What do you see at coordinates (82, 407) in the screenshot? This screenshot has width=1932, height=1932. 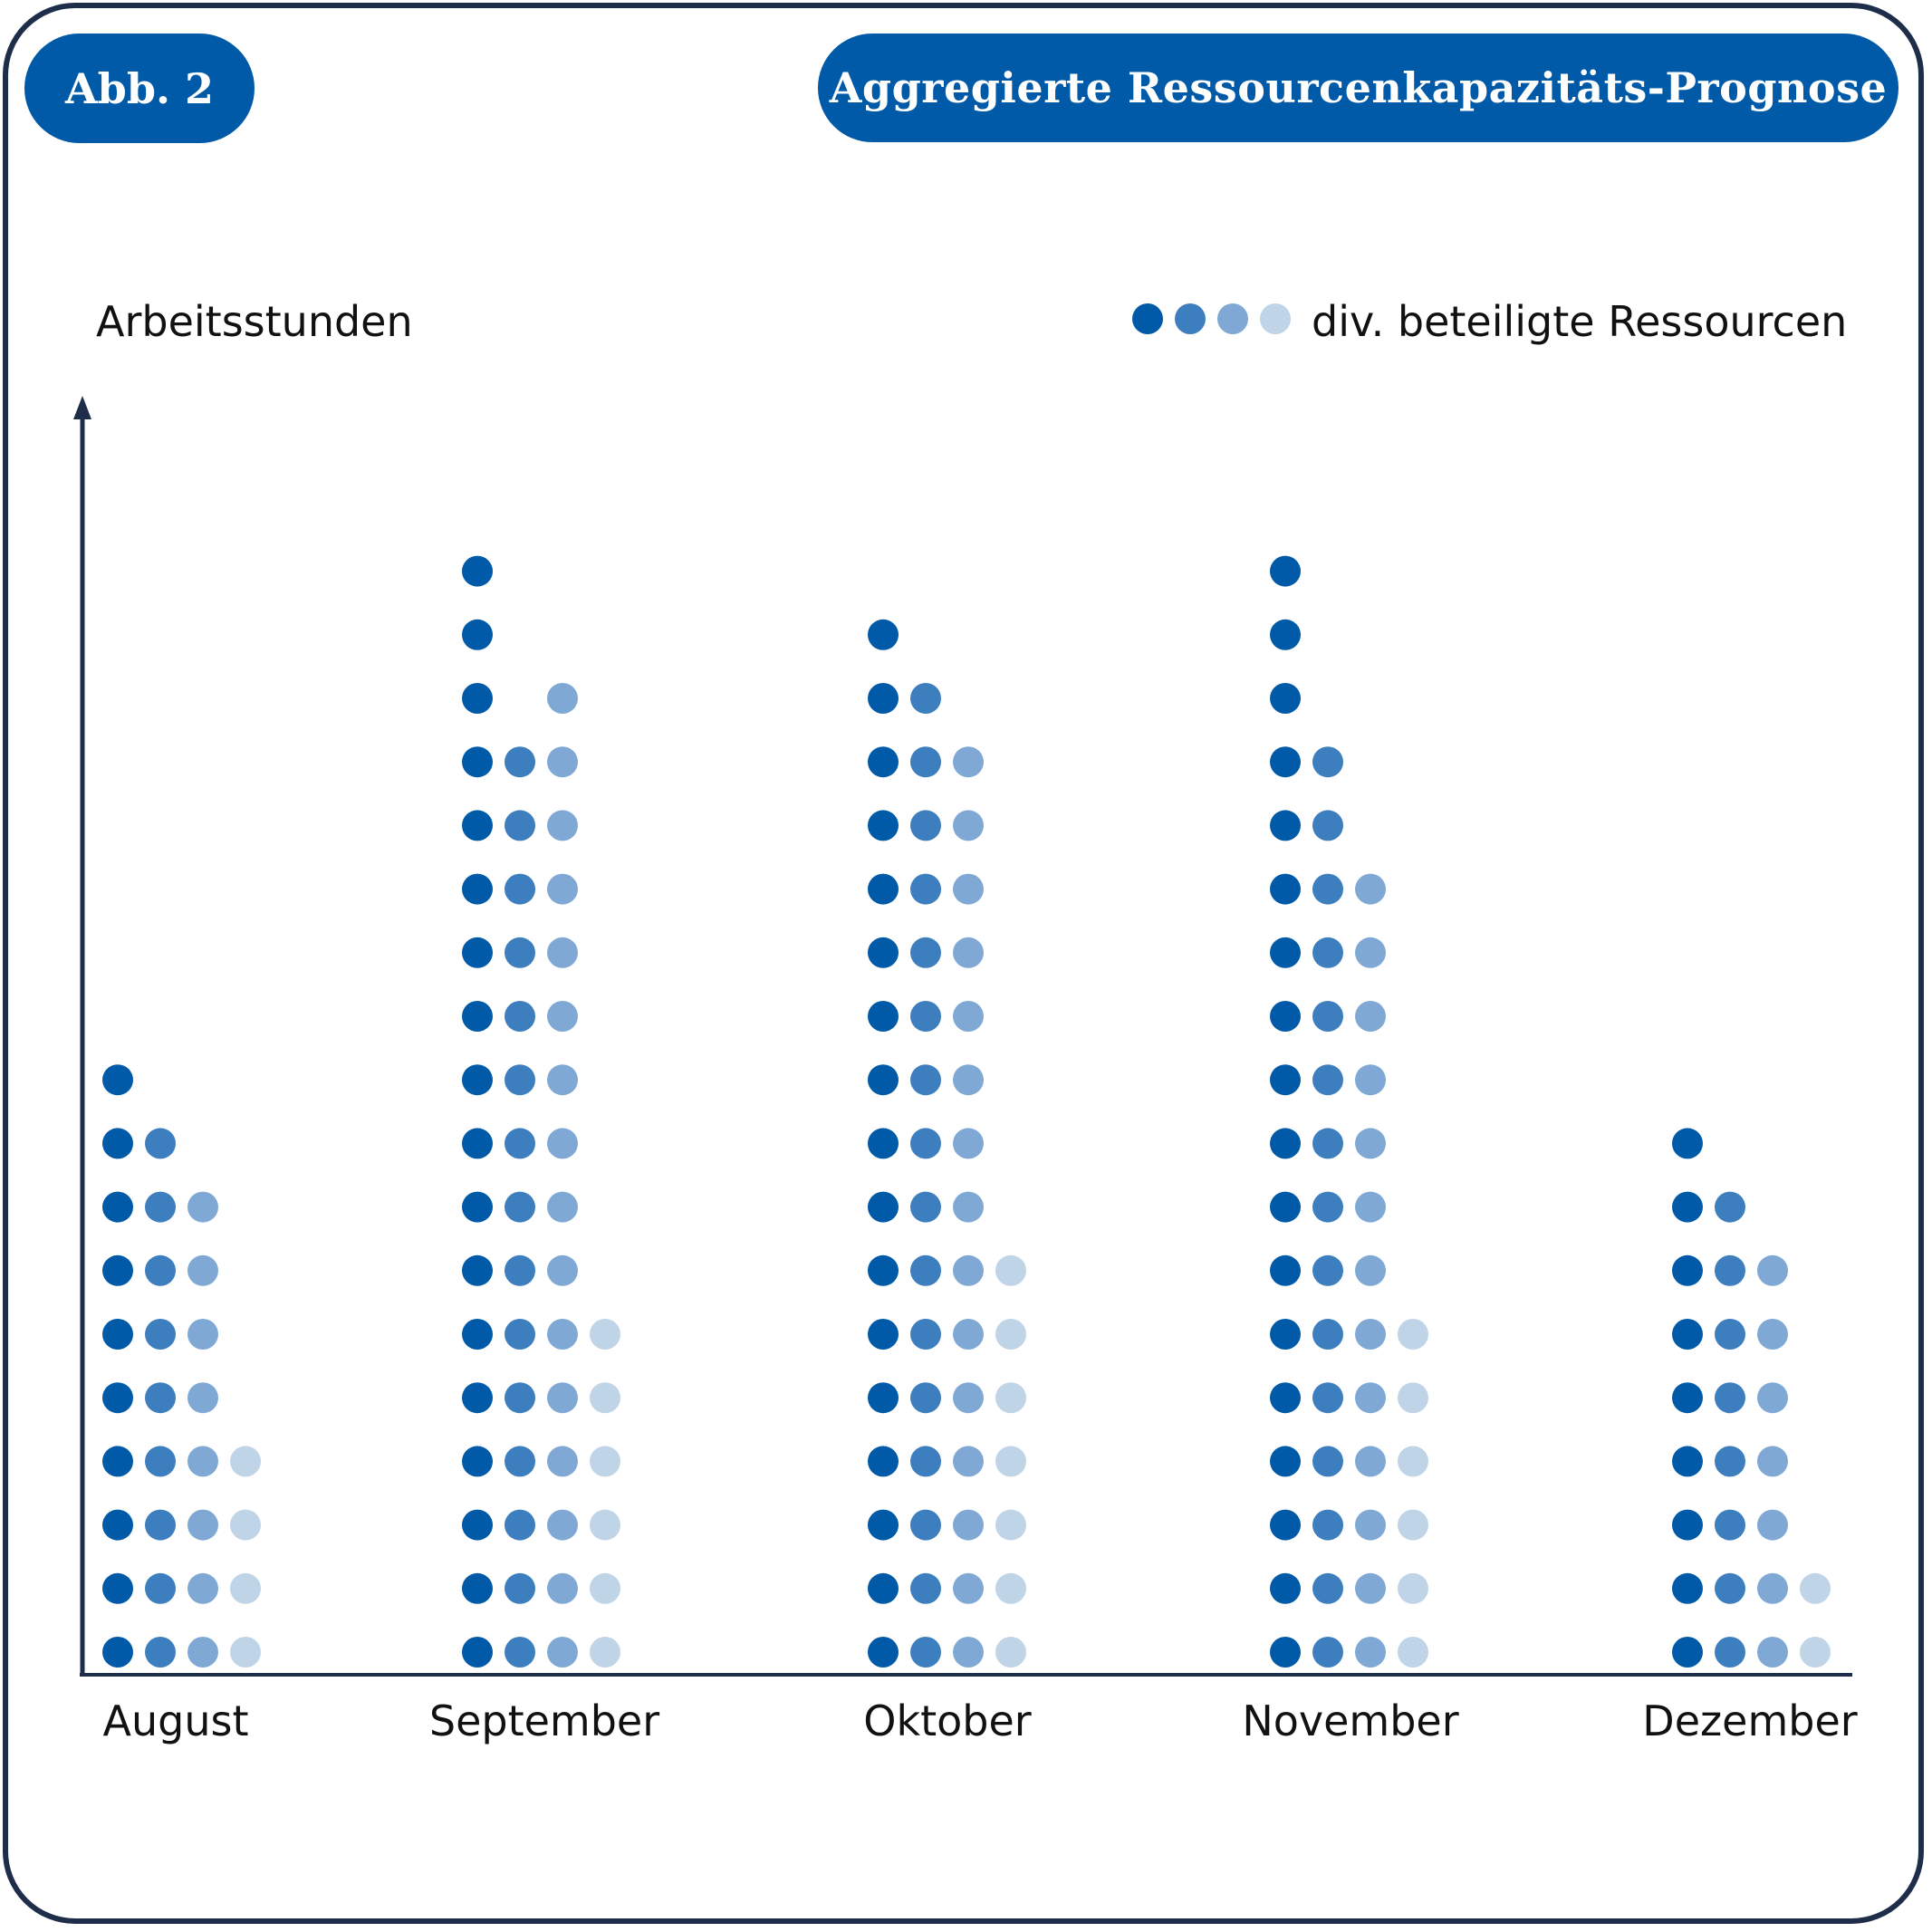 I see `y-axis-arrow` at bounding box center [82, 407].